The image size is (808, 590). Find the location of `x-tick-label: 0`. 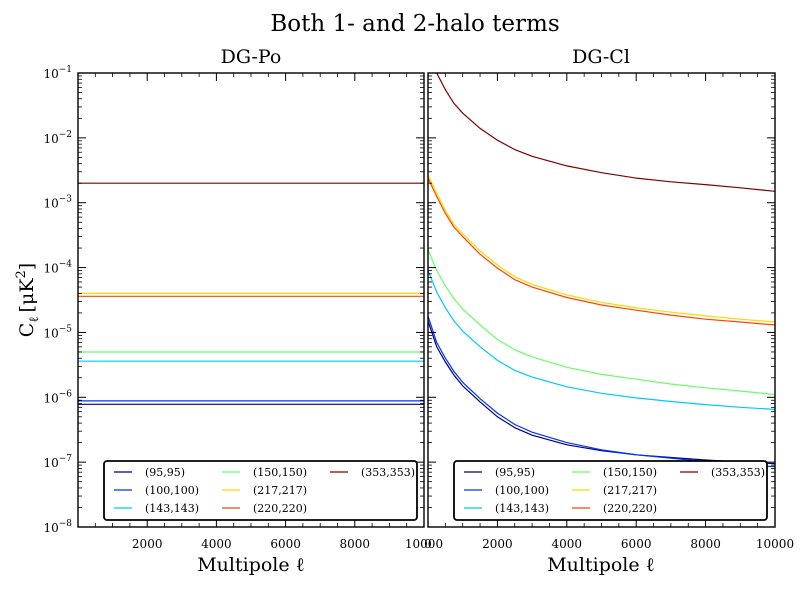

x-tick-label: 0 is located at coordinates (428, 544).